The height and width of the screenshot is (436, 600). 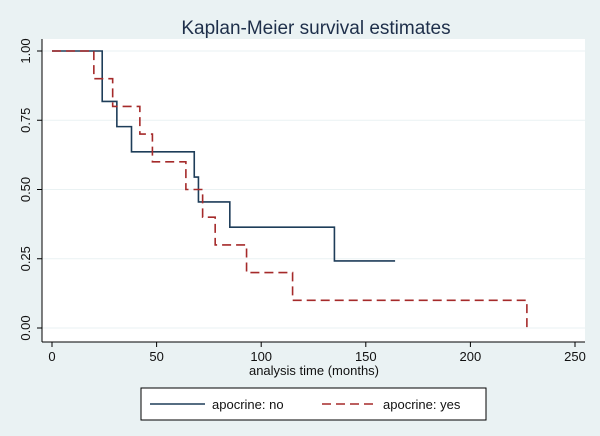 What do you see at coordinates (261, 356) in the screenshot?
I see `x-tick-label: 100` at bounding box center [261, 356].